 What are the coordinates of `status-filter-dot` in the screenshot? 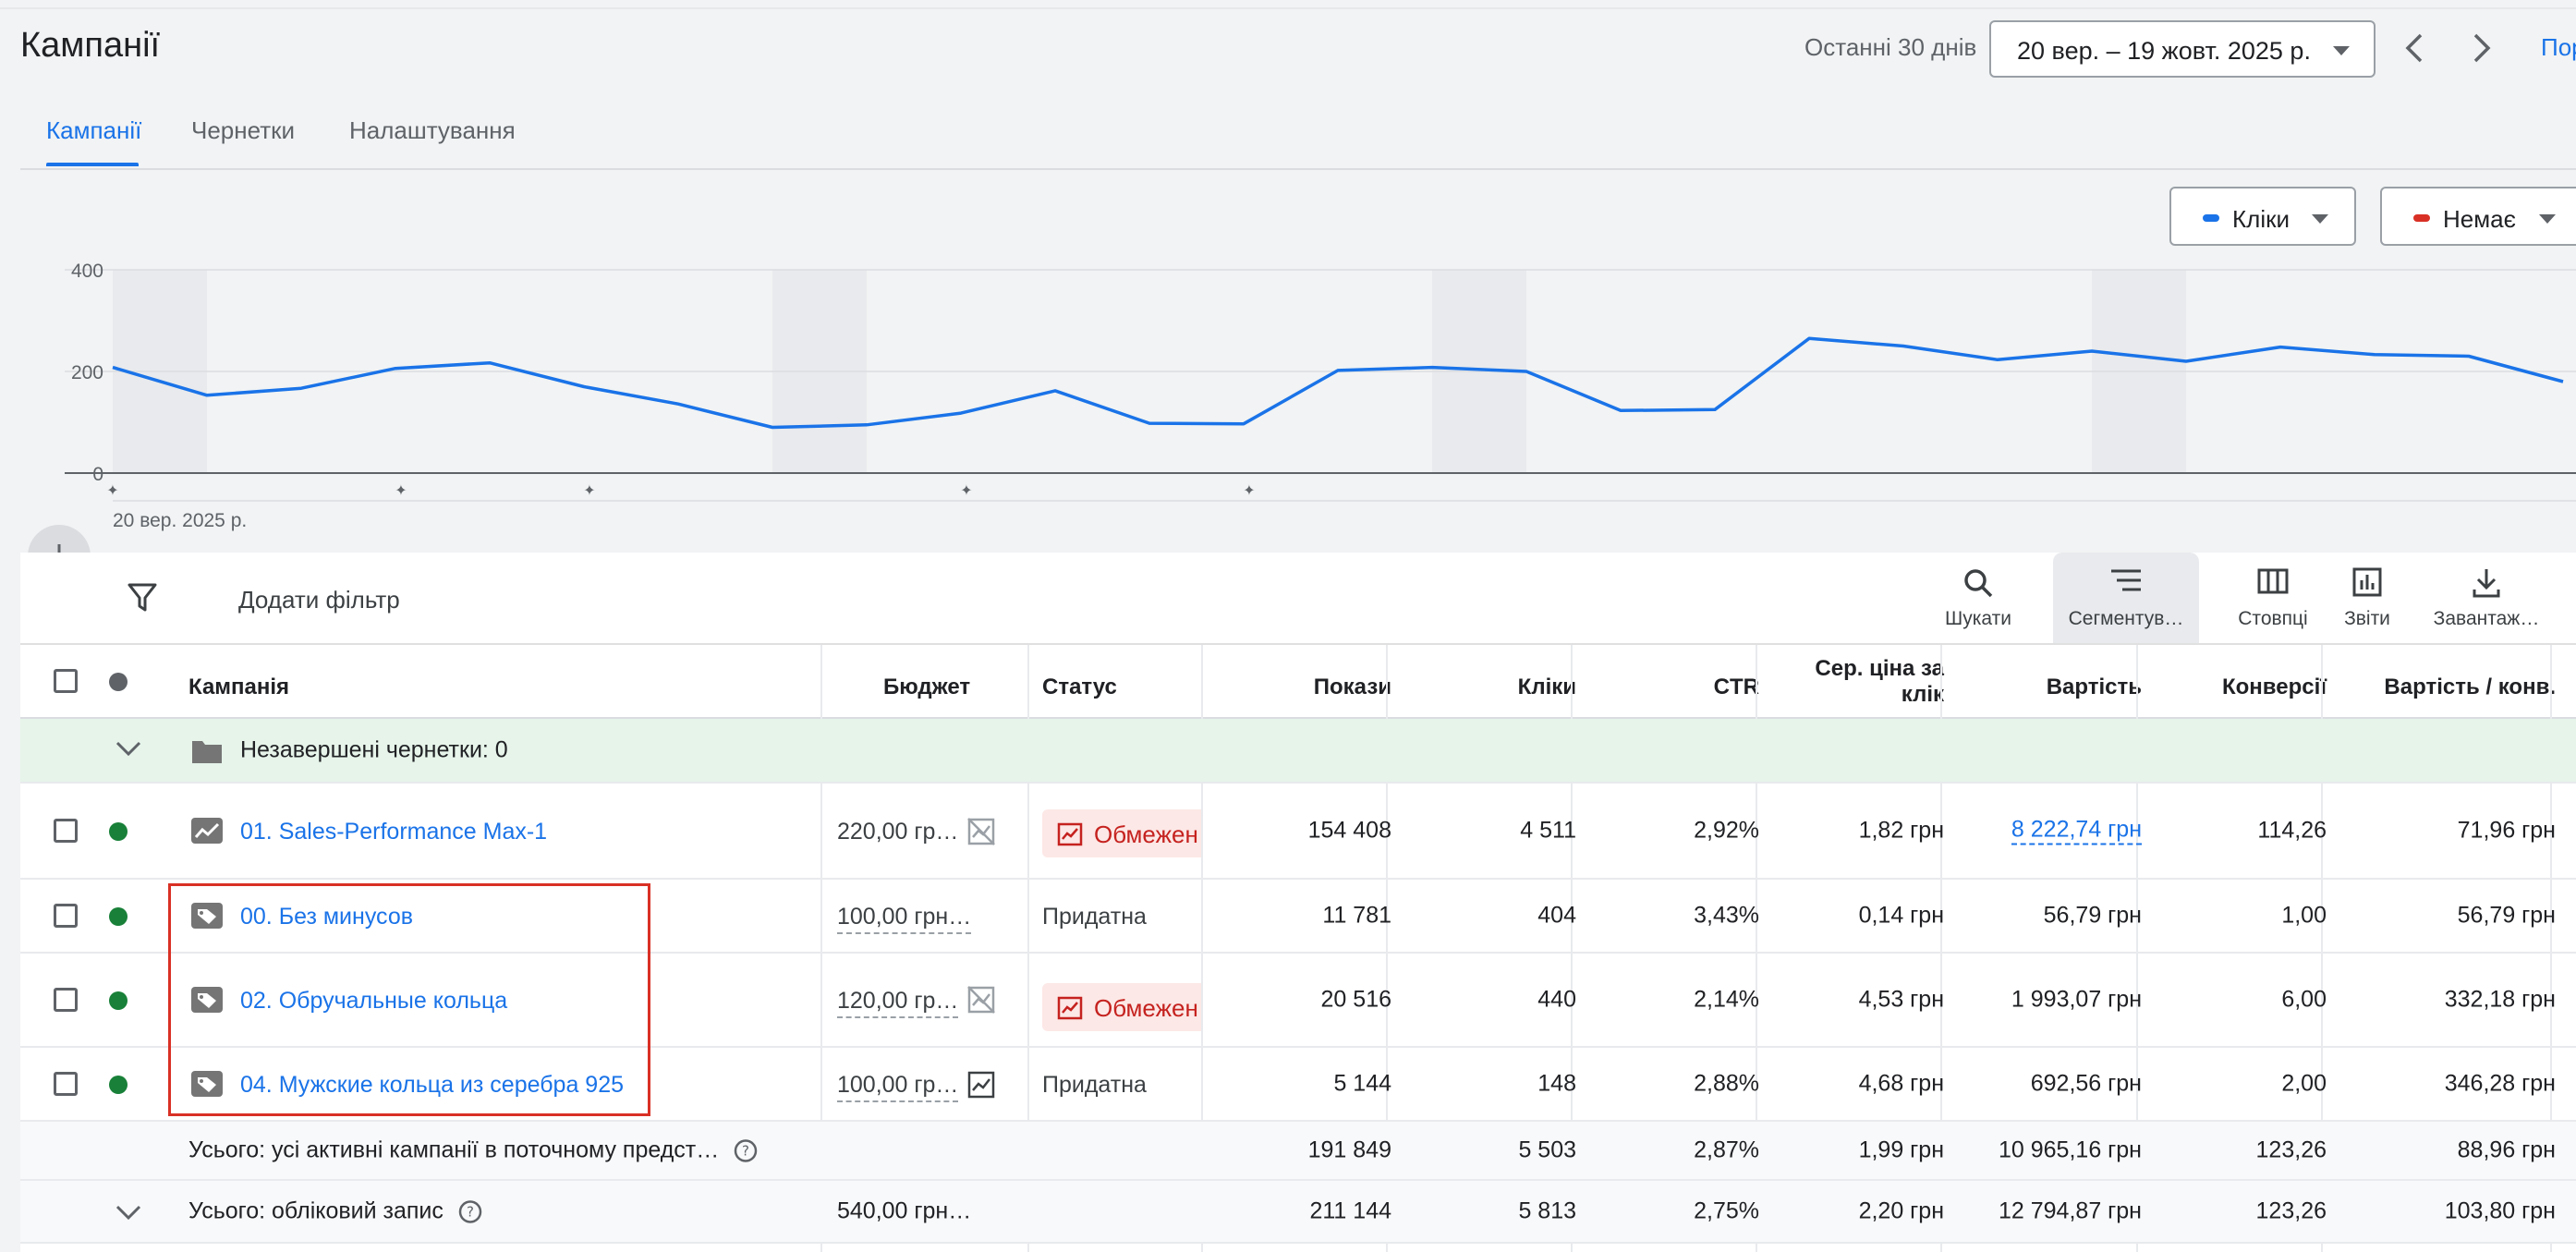 It's located at (119, 682).